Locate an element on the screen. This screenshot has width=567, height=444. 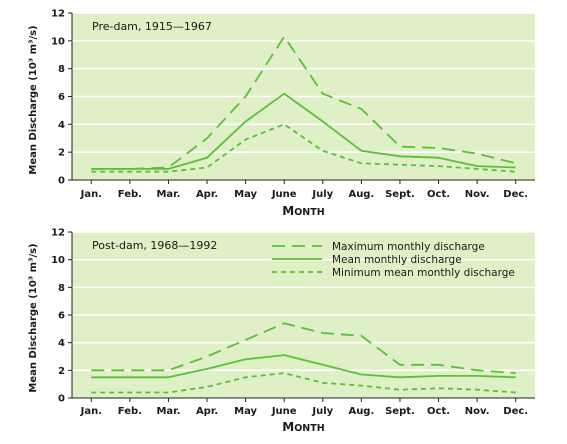
legend-label: Minimum mean monthly discharge is located at coordinates (423, 273).